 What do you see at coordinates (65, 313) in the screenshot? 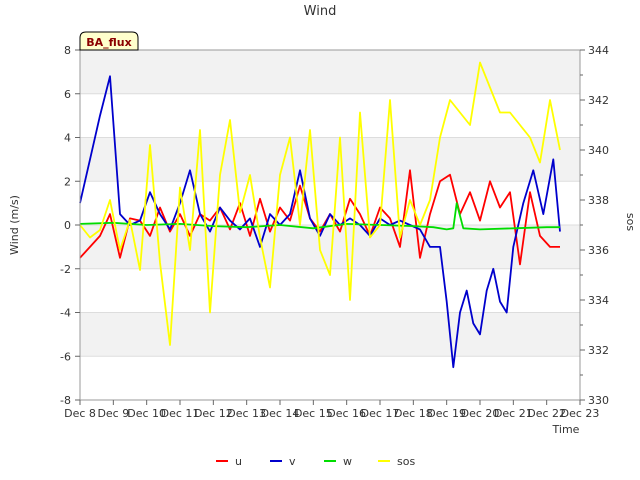
I see `y-tick-label: -4` at bounding box center [65, 313].